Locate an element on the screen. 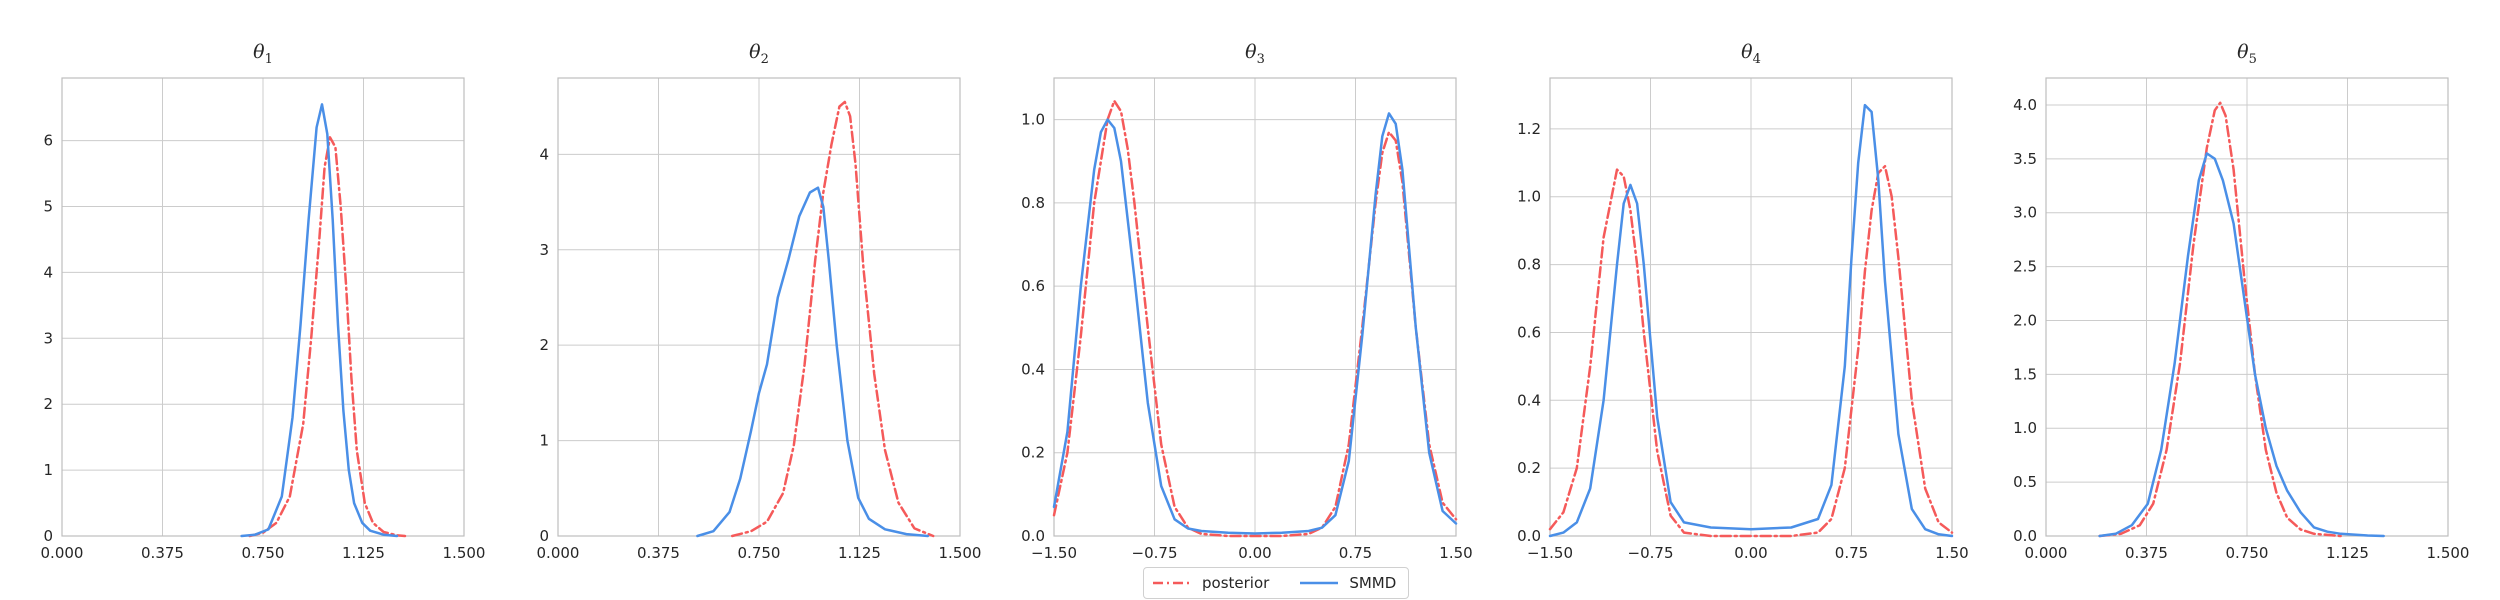  panel-title: θ4 is located at coordinates (1751, 54).